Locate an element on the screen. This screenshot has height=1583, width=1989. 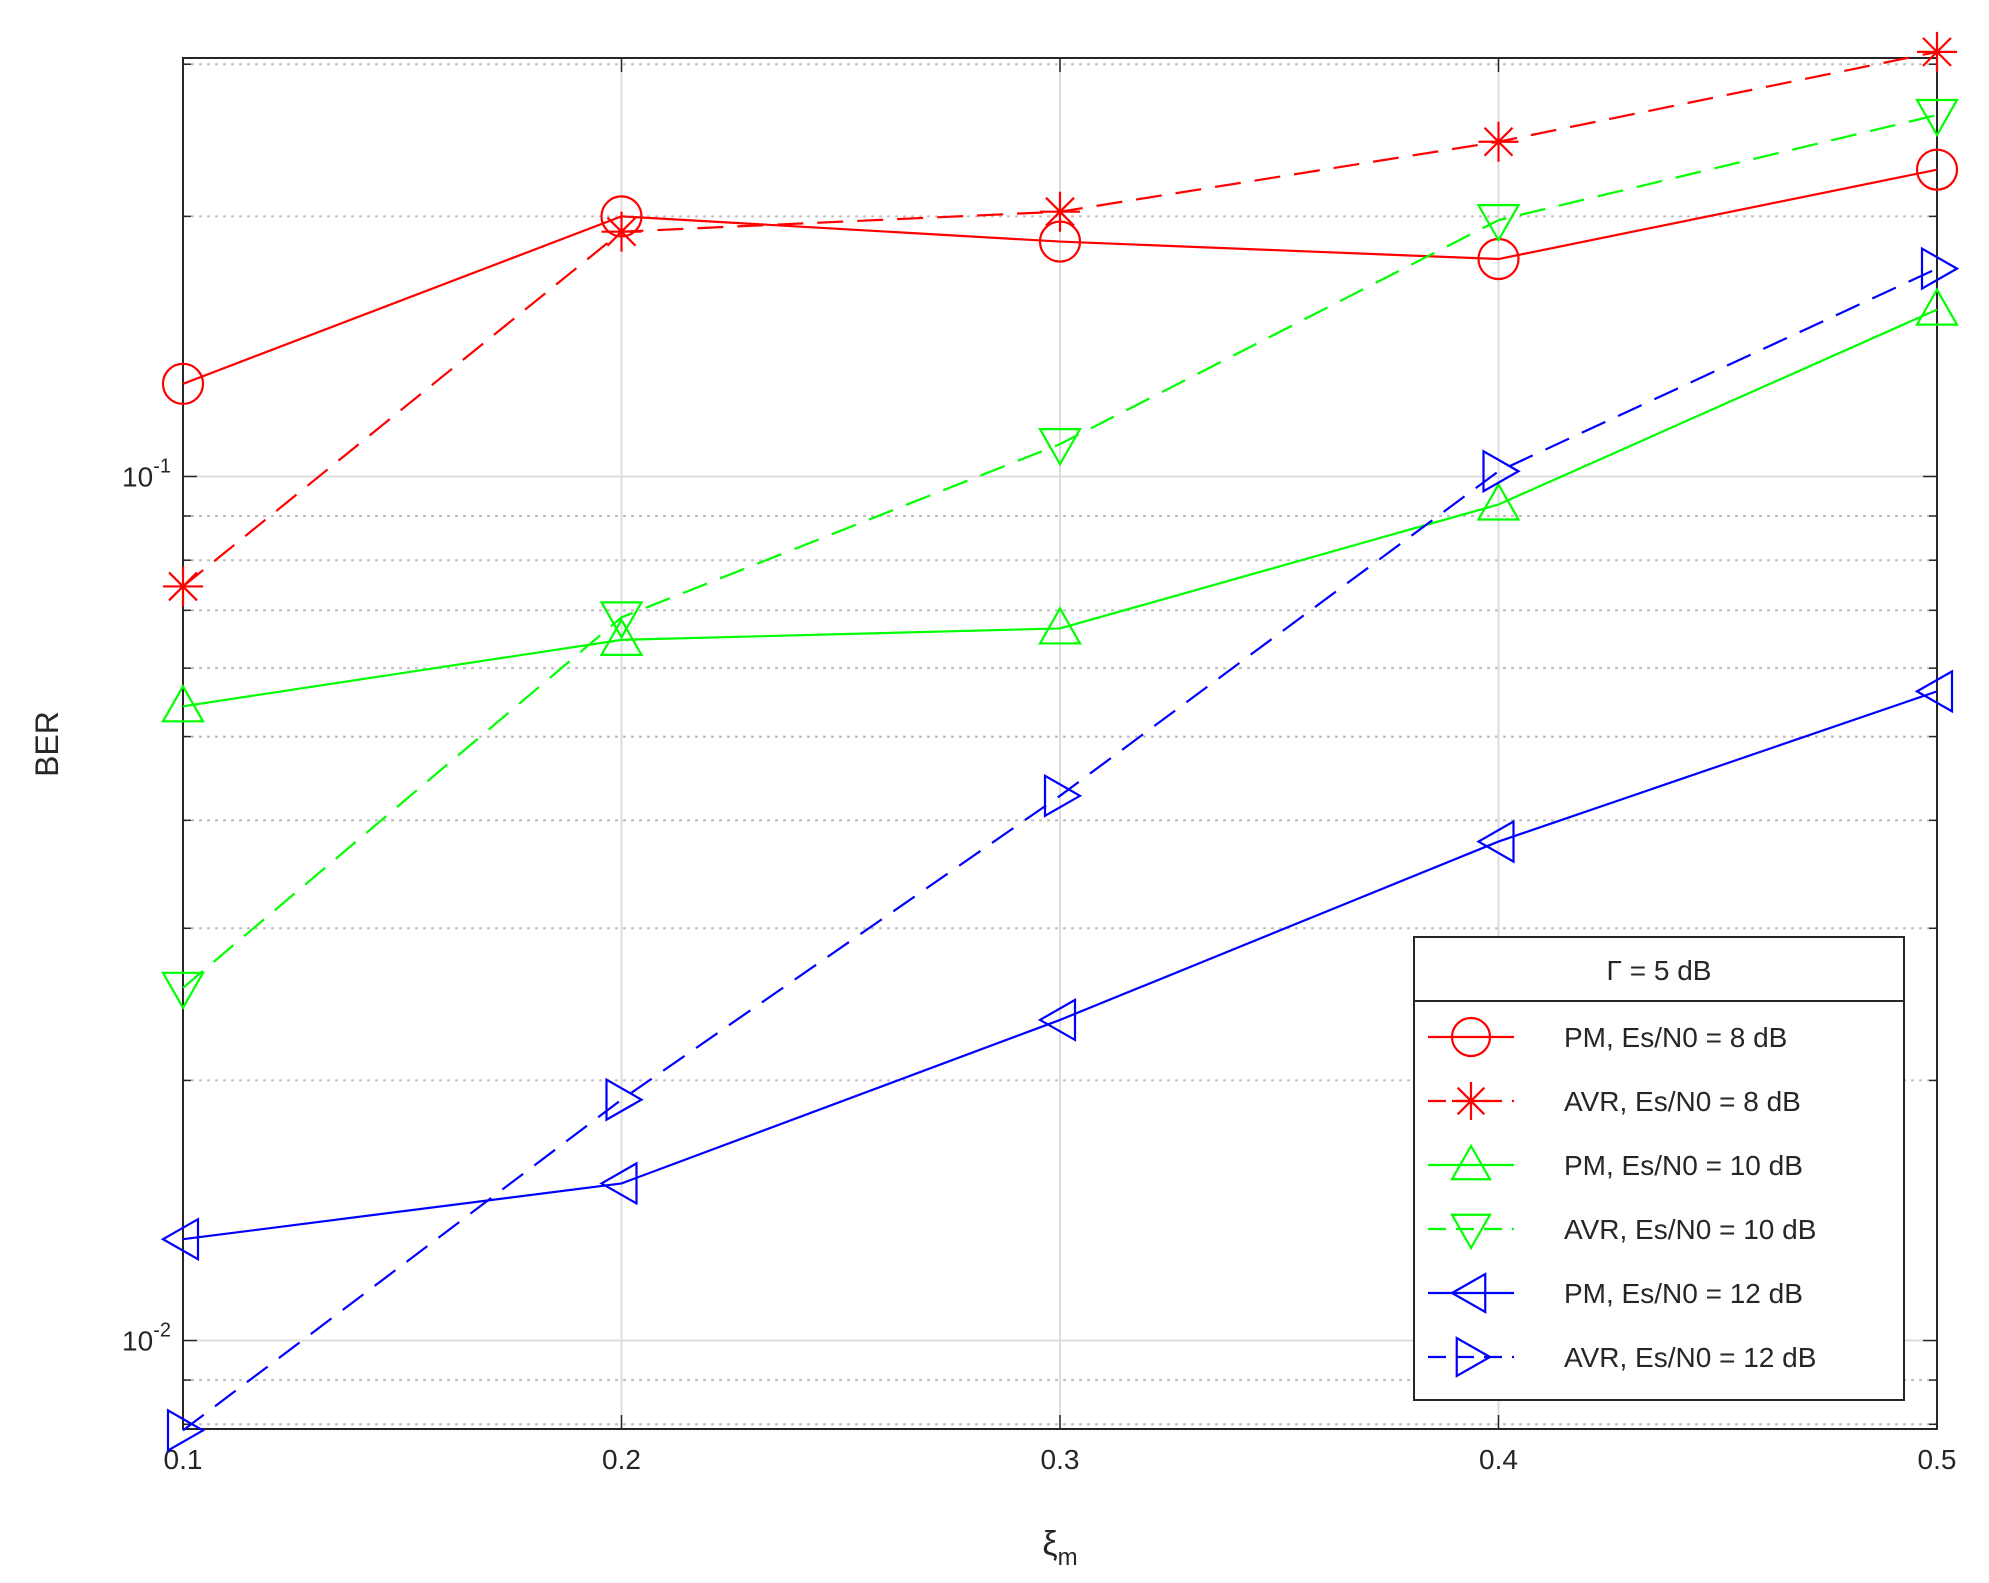
legend-box is located at coordinates (1659, 1168).